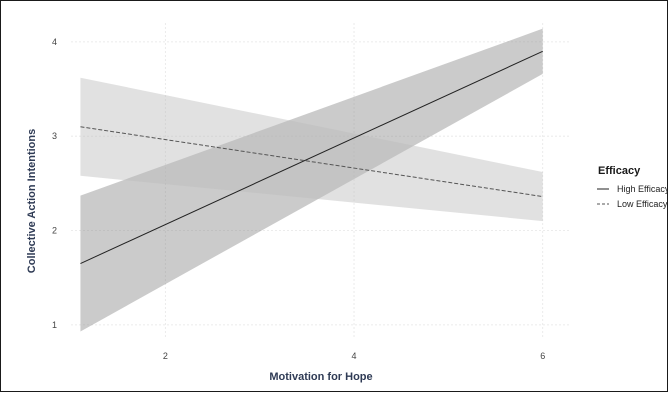 The image size is (668, 393). I want to click on y-tick-label-1: 2, so click(54, 231).